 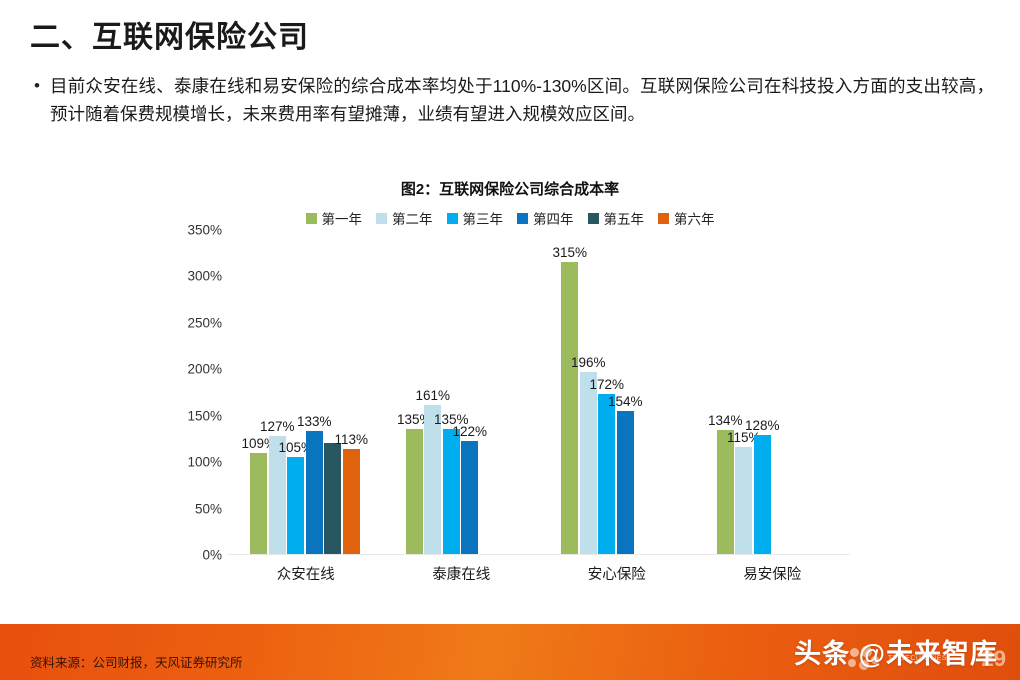 I want to click on y-axis-tick: 350%, so click(x=204, y=230).